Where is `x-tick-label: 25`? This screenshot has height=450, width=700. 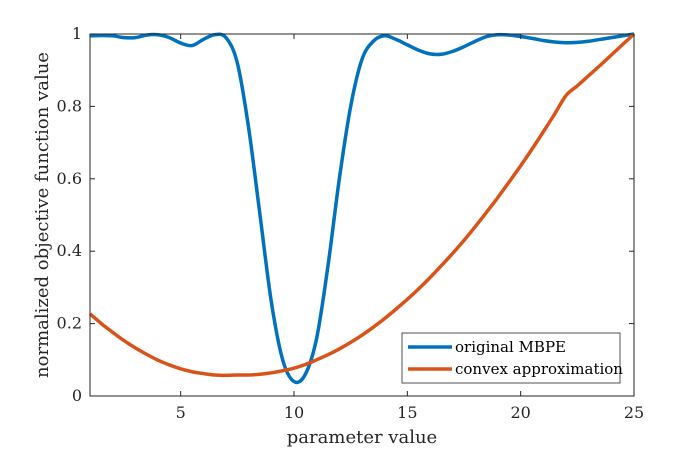 x-tick-label: 25 is located at coordinates (634, 412).